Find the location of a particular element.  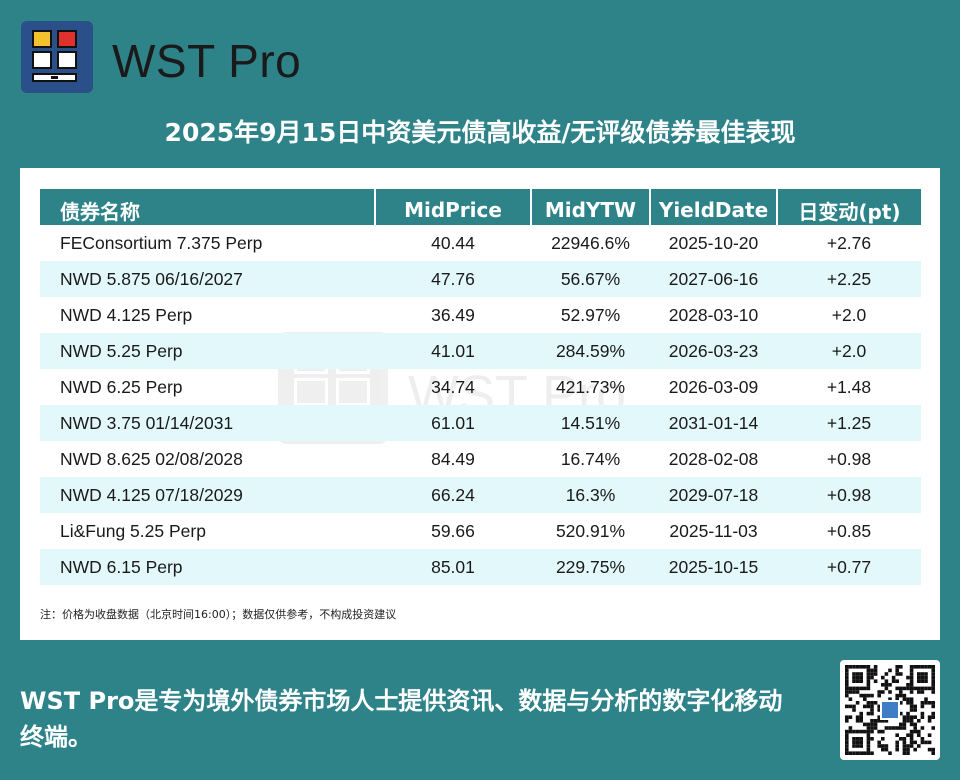

cell-bond-name: NWD 5.875 06/16/2027 is located at coordinates (207, 279).